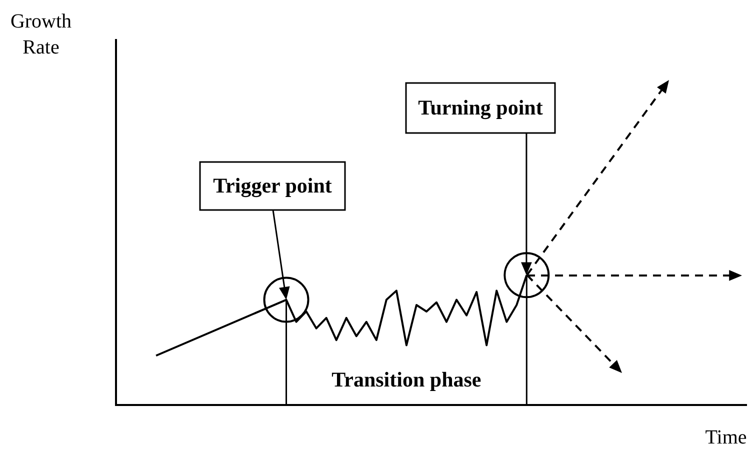  I want to click on x-axis-title: Time, so click(726, 437).